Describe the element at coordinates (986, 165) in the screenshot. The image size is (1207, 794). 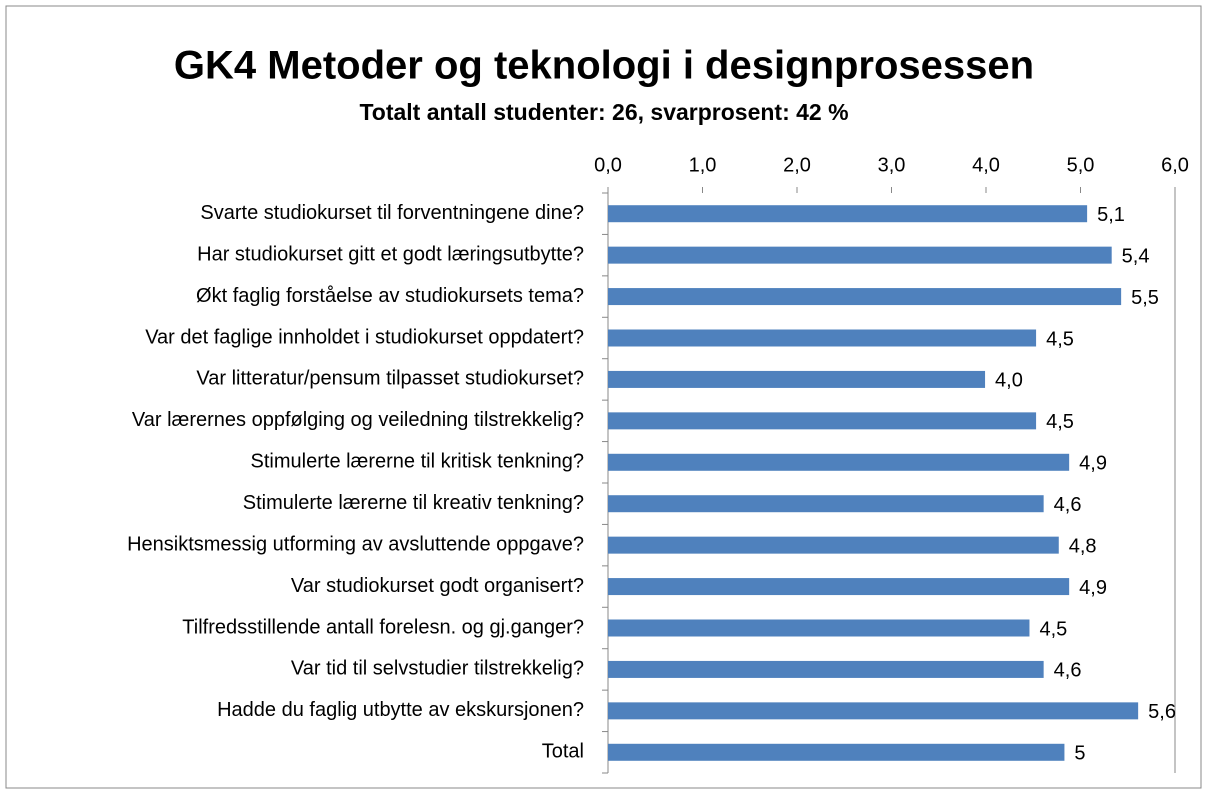
I see `x-tick-label: 4,0` at that location.